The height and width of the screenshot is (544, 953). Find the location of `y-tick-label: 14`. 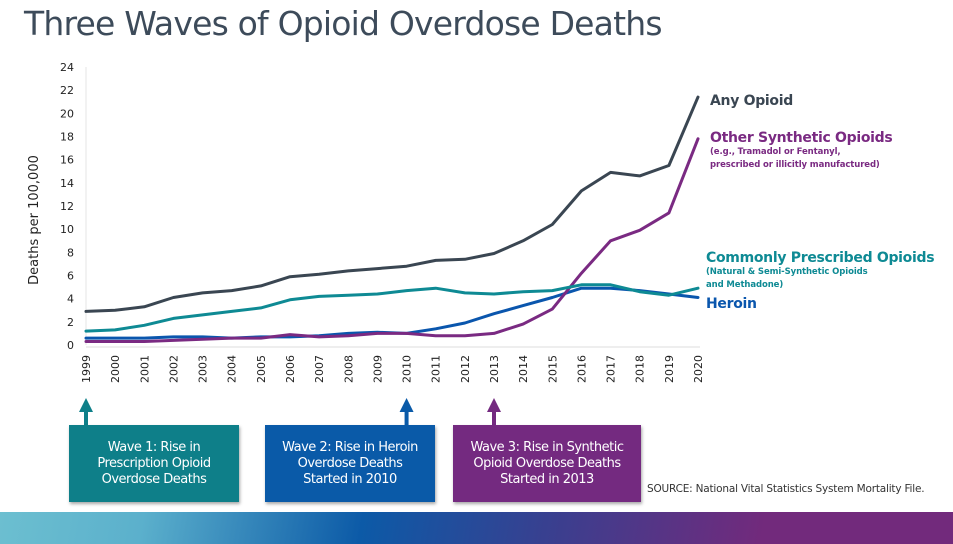

y-tick-label: 14 is located at coordinates (67, 183).